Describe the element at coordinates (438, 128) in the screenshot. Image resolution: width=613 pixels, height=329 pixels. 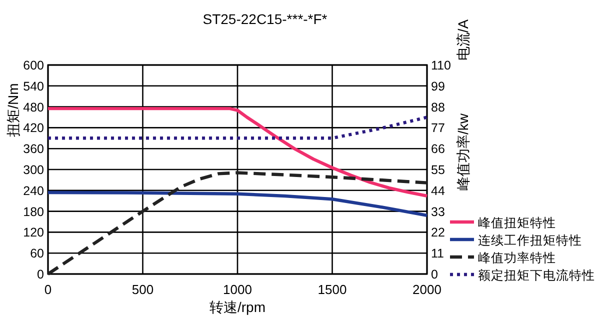
I see `y2-tick-label: 77` at that location.